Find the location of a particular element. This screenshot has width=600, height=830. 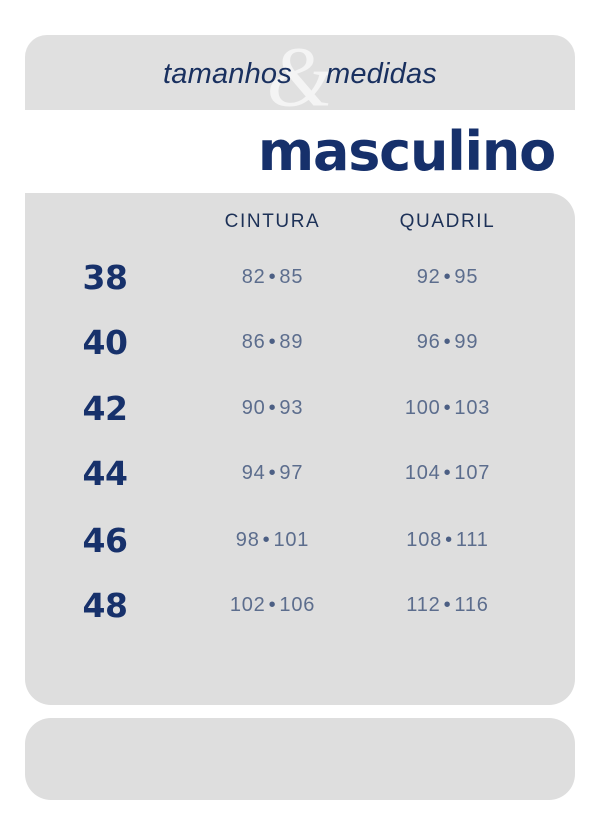

quadril-value: 96 • 99 is located at coordinates (448, 342).